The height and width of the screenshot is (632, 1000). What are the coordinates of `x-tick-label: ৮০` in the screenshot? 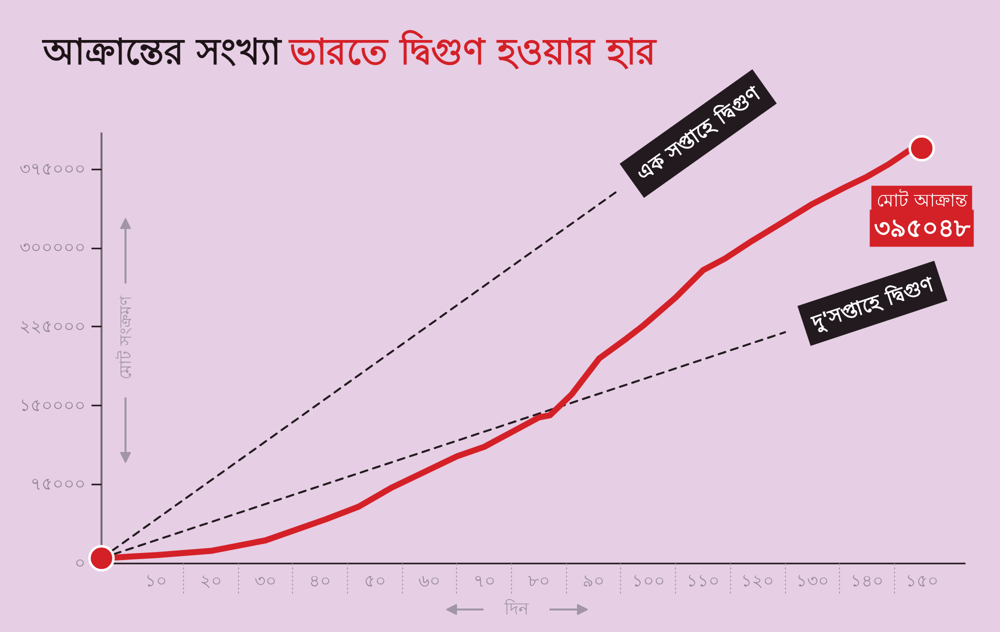 It's located at (539, 582).